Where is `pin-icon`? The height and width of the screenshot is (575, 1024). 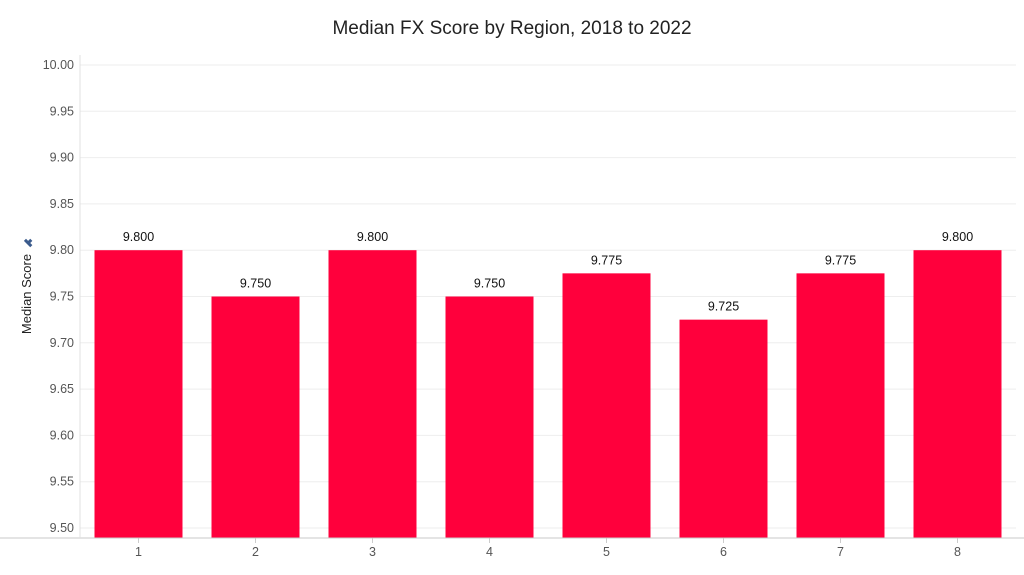
pin-icon is located at coordinates (29, 242).